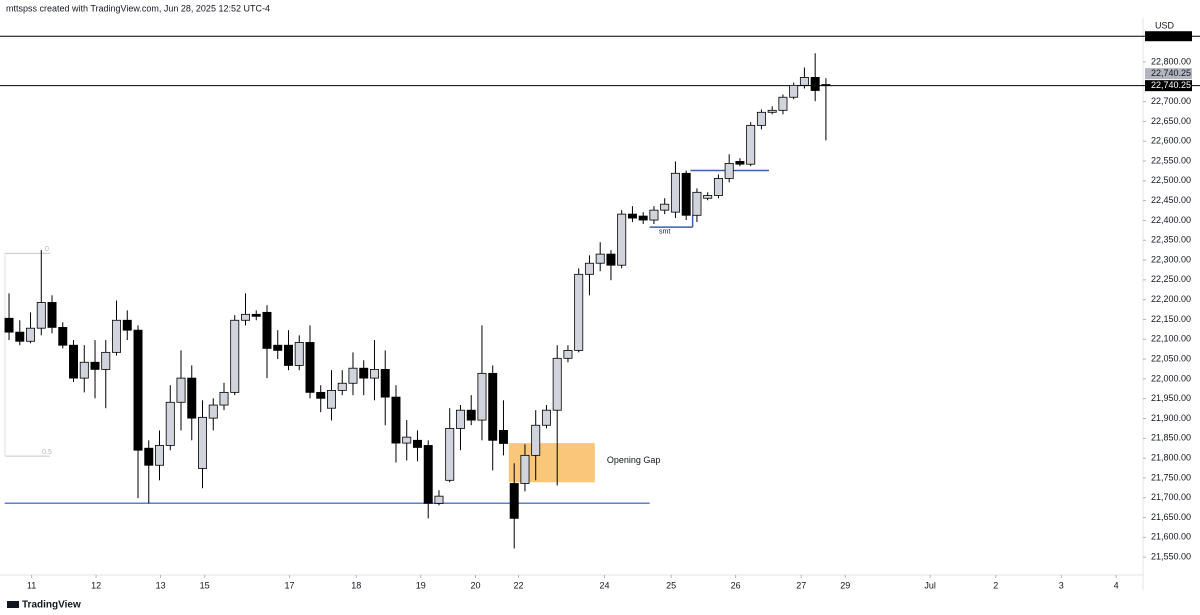  What do you see at coordinates (1171, 121) in the screenshot?
I see `y-tick-label: 22,650.00` at bounding box center [1171, 121].